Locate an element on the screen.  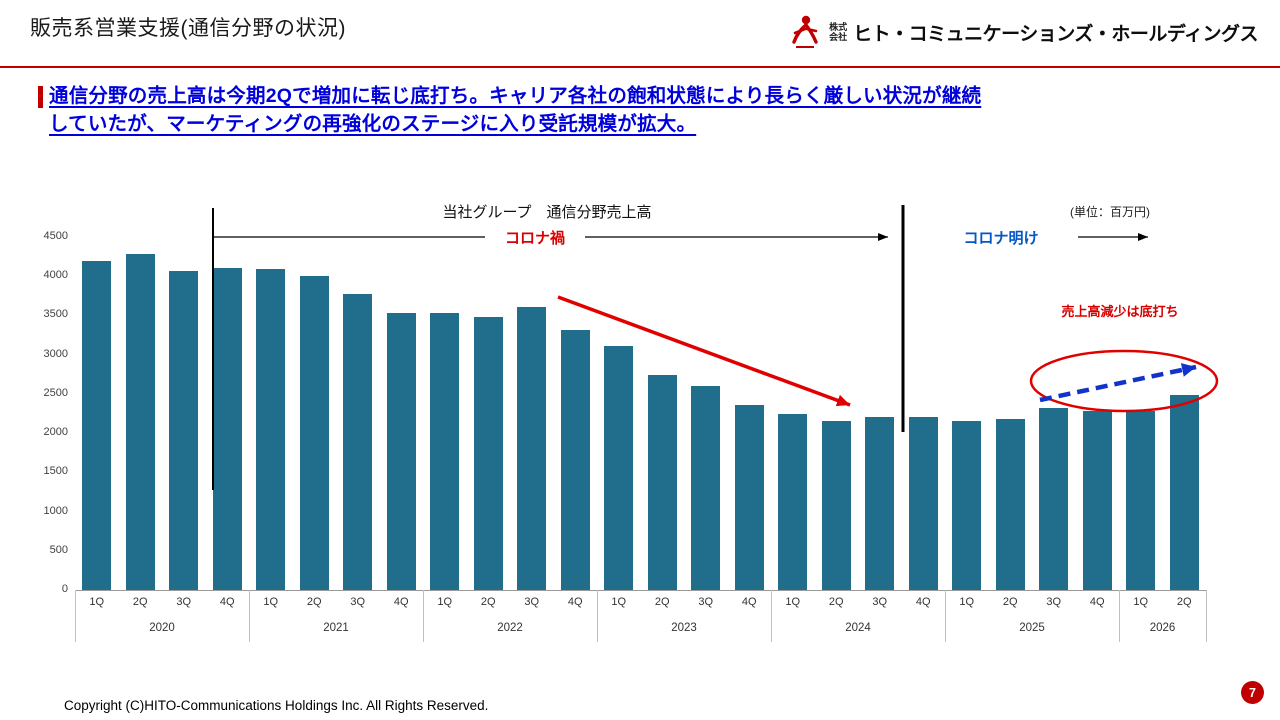
bar-2022-1Q is located at coordinates (445, 451).